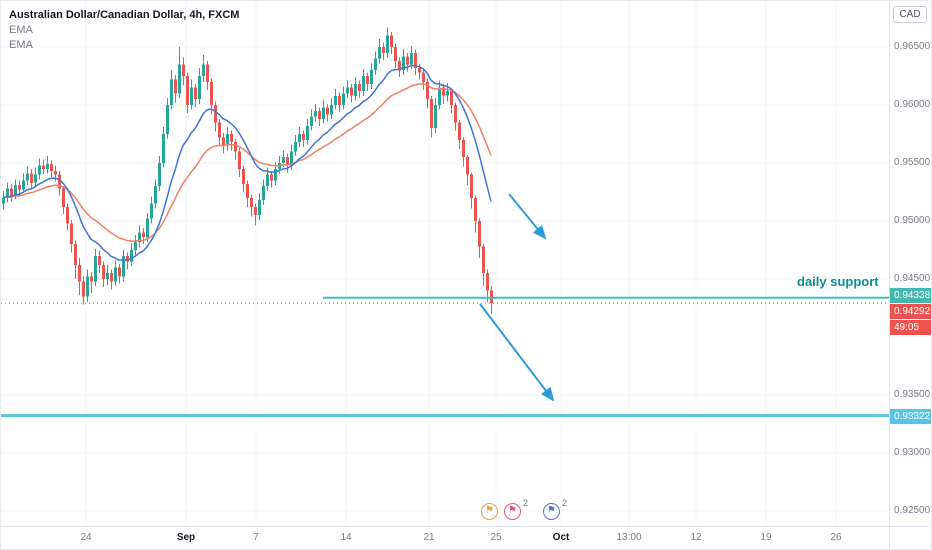 This screenshot has width=932, height=550. What do you see at coordinates (912, 46) in the screenshot?
I see `price-axis-label: 0.96500` at bounding box center [912, 46].